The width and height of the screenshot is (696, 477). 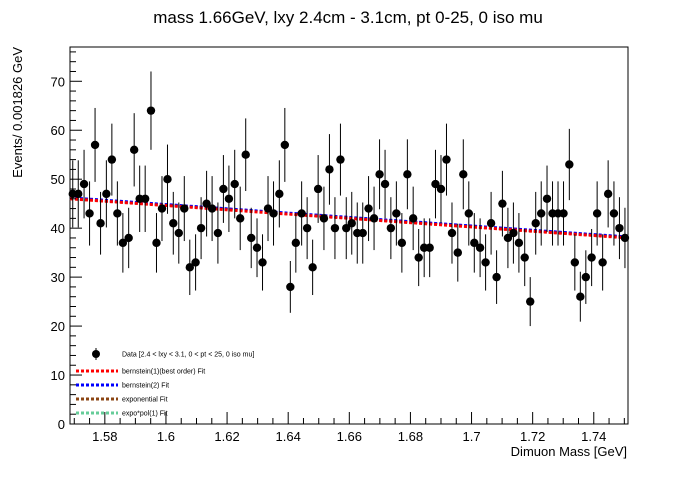 What do you see at coordinates (104, 436) in the screenshot?
I see `x-tick-label: 1.58` at bounding box center [104, 436].